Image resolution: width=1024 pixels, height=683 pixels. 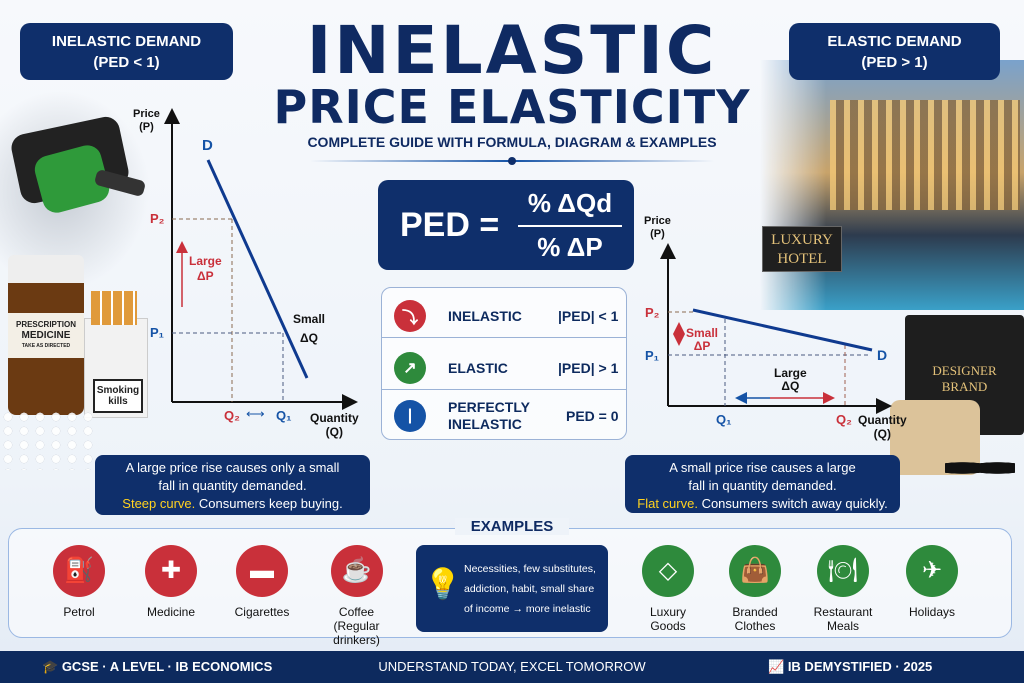 I want to click on right-dp-label: Small ΔP, so click(x=702, y=339).